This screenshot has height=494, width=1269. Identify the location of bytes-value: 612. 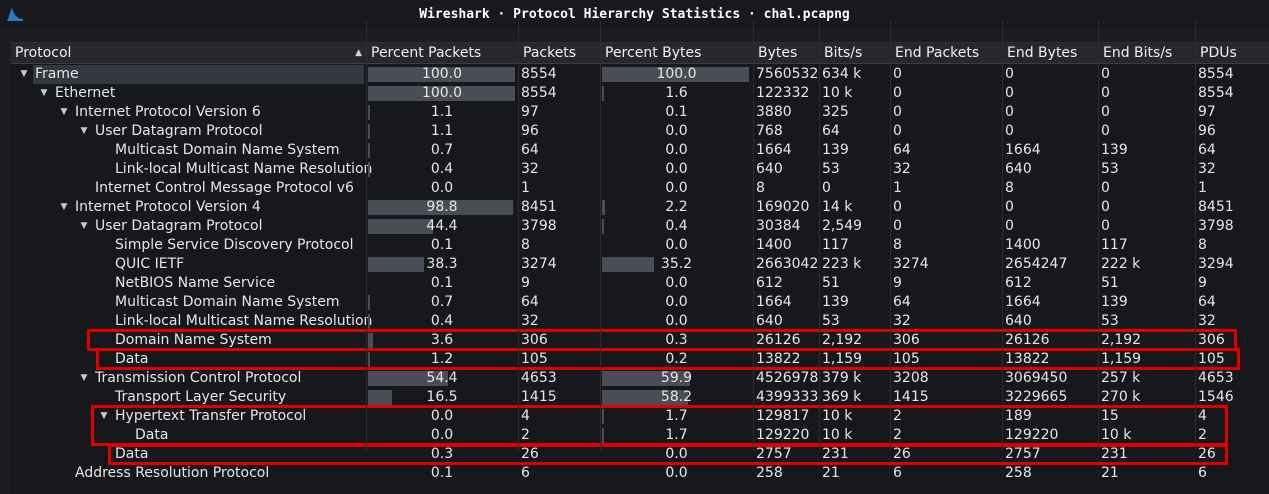
(769, 283).